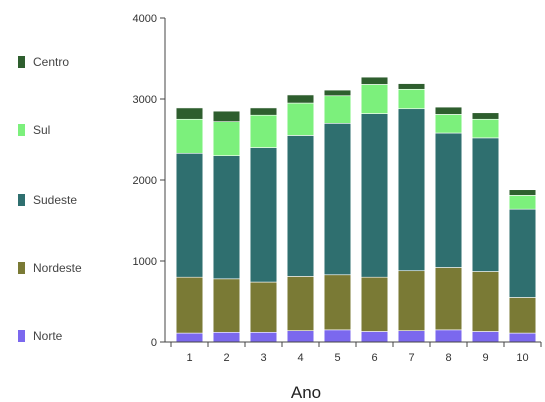  What do you see at coordinates (57, 268) in the screenshot?
I see `legend-label-nordeste: Nordeste` at bounding box center [57, 268].